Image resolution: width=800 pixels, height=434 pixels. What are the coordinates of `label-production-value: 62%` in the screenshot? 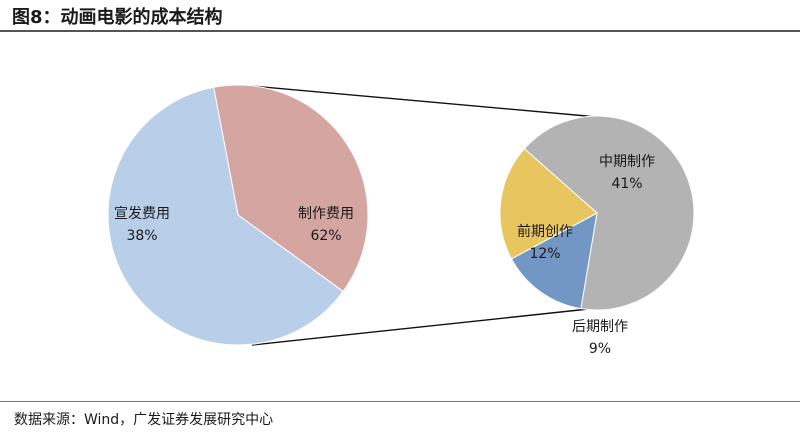 It's located at (325, 236).